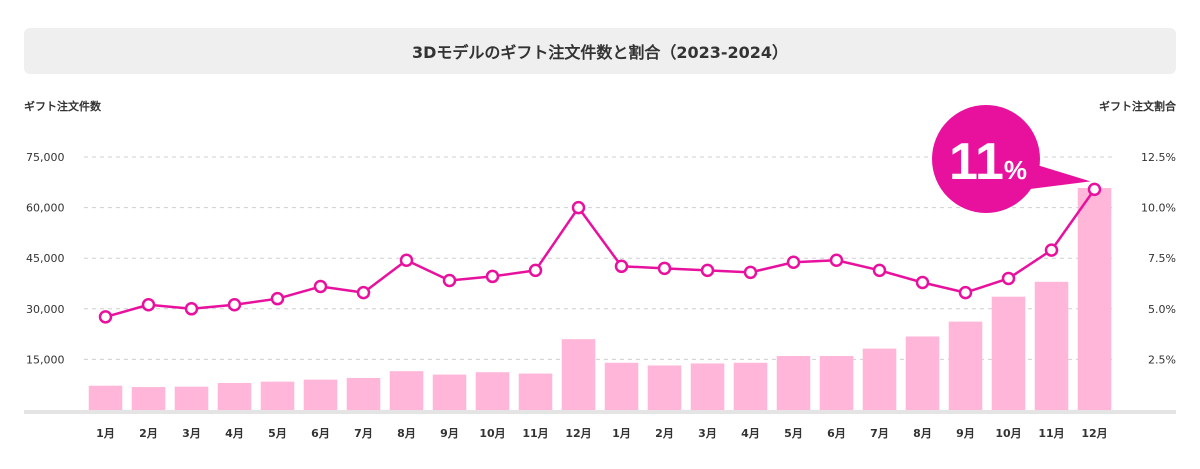  Describe the element at coordinates (1015, 170) in the screenshot. I see `callout-unit: %` at that location.